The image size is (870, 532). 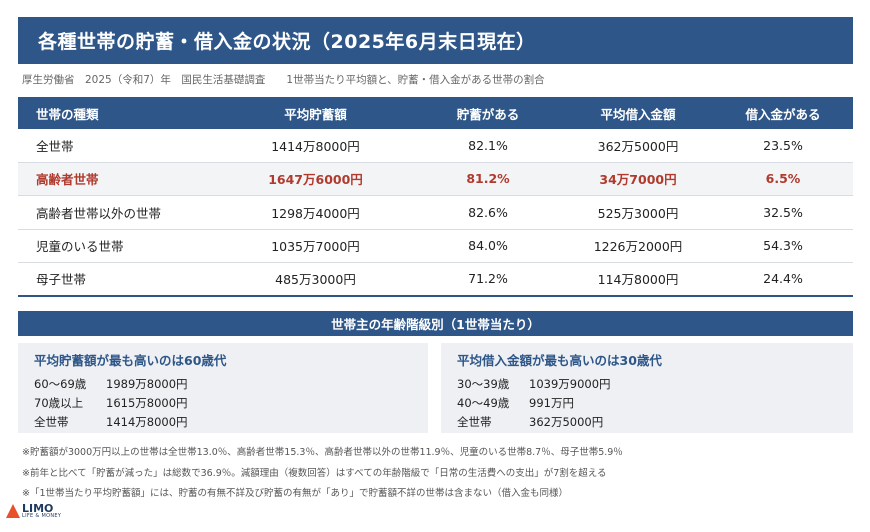 What do you see at coordinates (435, 113) in the screenshot?
I see `table-header-row: 世帯の種類 平均貯蓄額 貯蓄がある 平均借入金額 借入金がある` at bounding box center [435, 113].